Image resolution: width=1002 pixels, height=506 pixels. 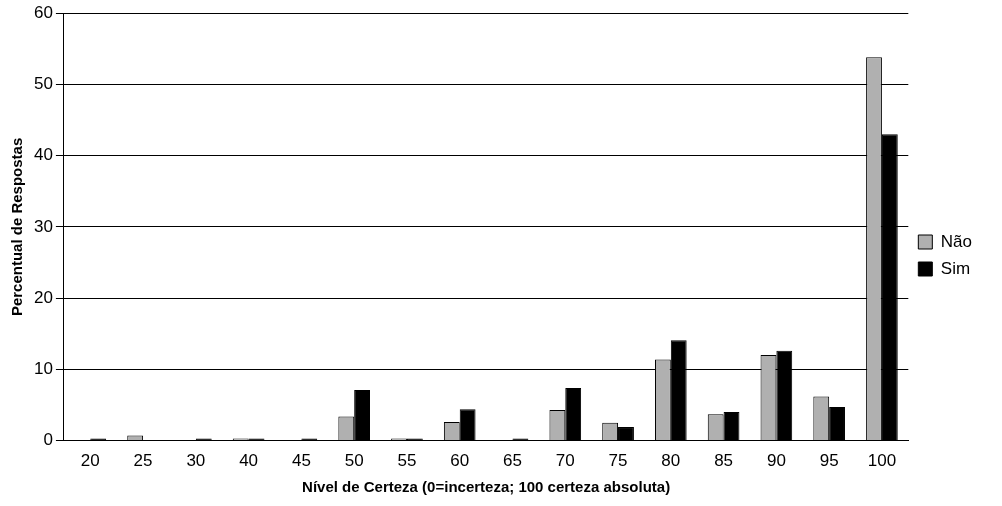 I want to click on x-tick-label: 45, so click(x=301, y=461).